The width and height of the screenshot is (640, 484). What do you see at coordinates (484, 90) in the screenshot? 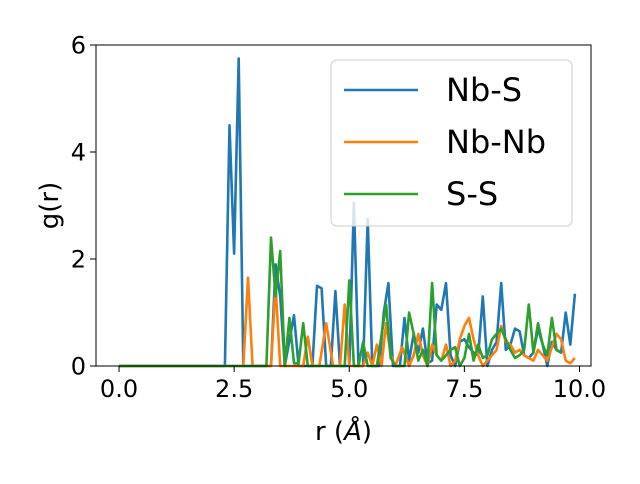
I see `legend-label-nb-s: Nb-S` at bounding box center [484, 90].